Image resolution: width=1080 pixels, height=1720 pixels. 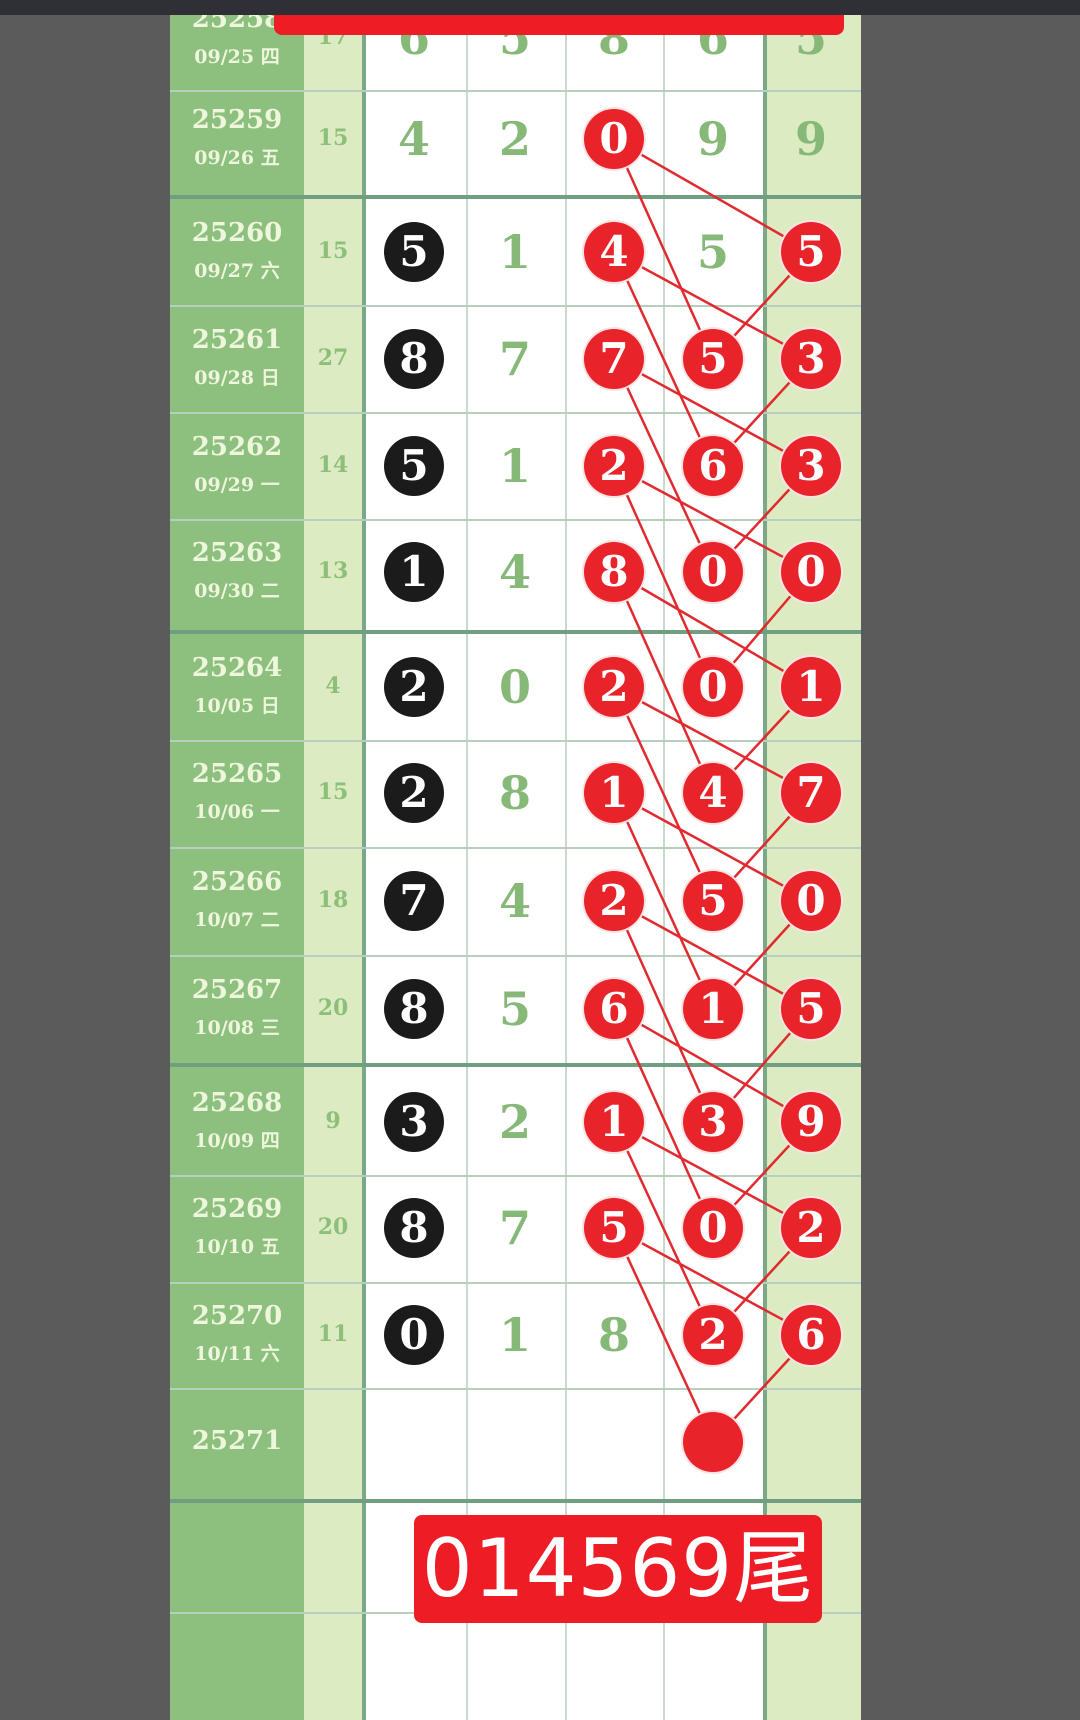 I want to click on date-label: 10/08 三, so click(x=237, y=1028).